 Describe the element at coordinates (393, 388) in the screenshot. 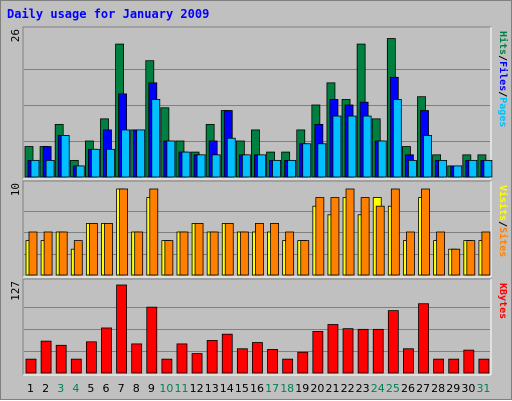

I see `x-tick-label: 25` at that location.